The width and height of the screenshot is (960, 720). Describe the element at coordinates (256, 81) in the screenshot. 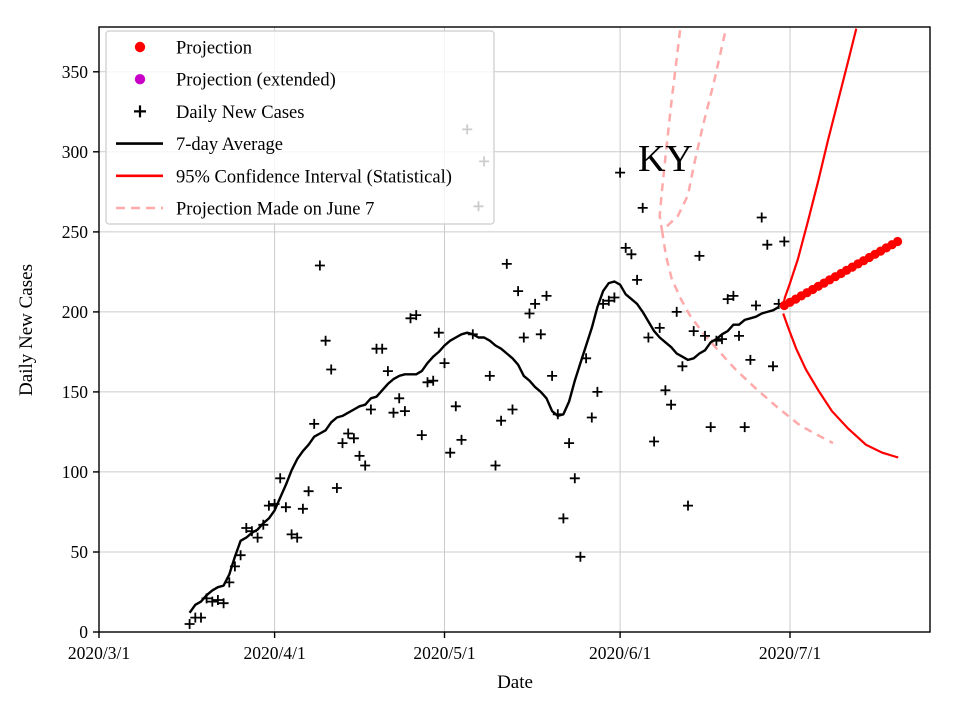

I see `legend-label: Projection (extended)` at that location.